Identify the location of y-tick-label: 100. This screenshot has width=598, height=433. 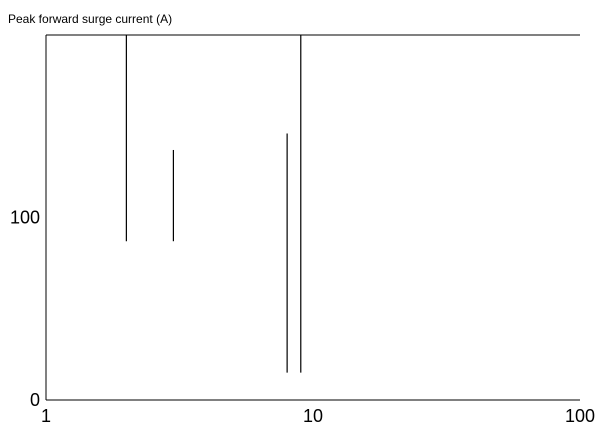
(25, 218).